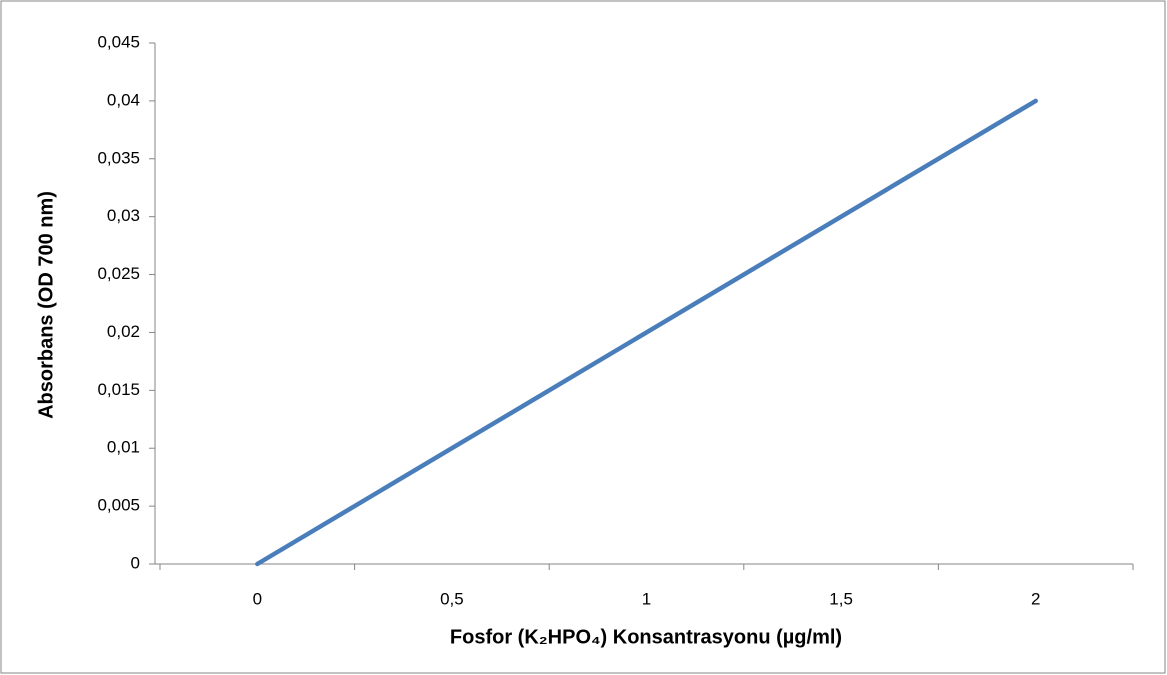 This screenshot has width=1167, height=675. I want to click on x-tick-label: 1,5, so click(841, 598).